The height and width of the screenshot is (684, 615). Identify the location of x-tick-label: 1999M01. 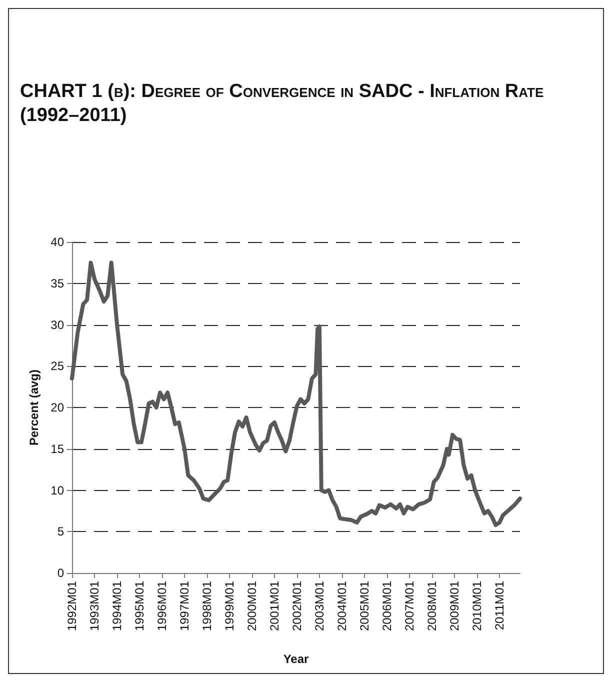
(229, 606).